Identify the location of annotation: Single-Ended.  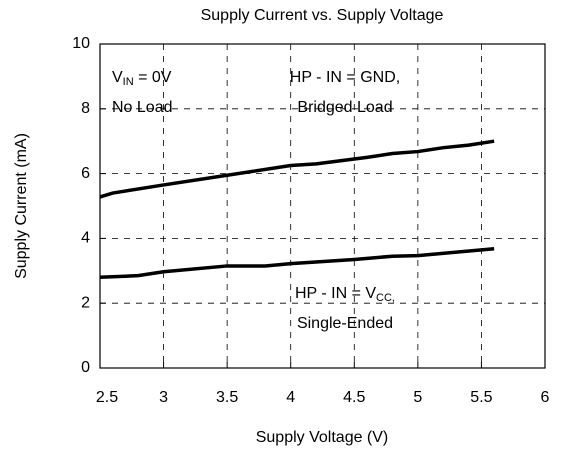
(345, 323).